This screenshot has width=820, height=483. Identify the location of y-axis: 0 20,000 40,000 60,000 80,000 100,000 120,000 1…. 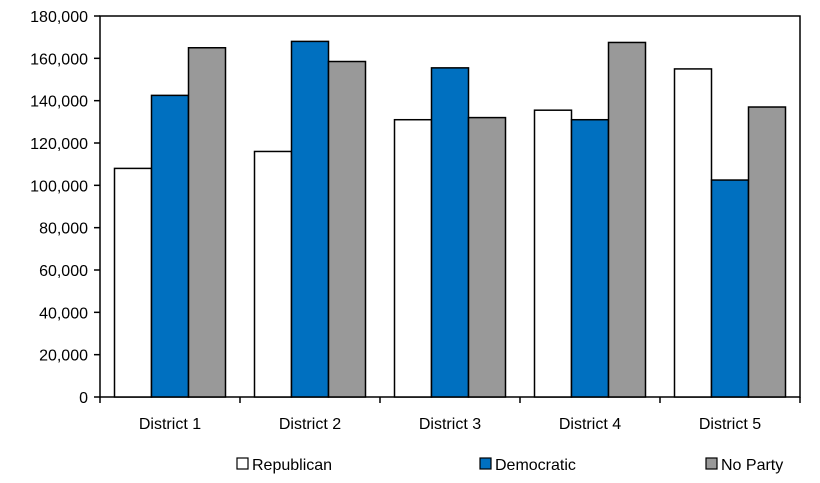
(65, 208).